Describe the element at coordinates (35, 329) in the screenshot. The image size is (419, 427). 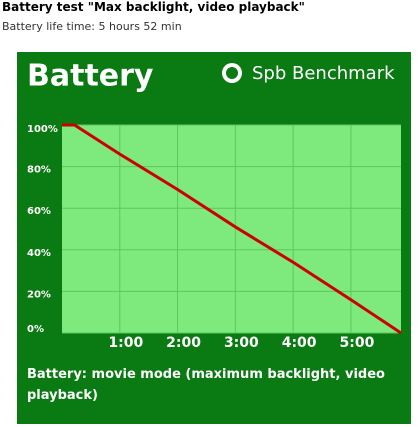
I see `y-tick-label: 0%` at that location.